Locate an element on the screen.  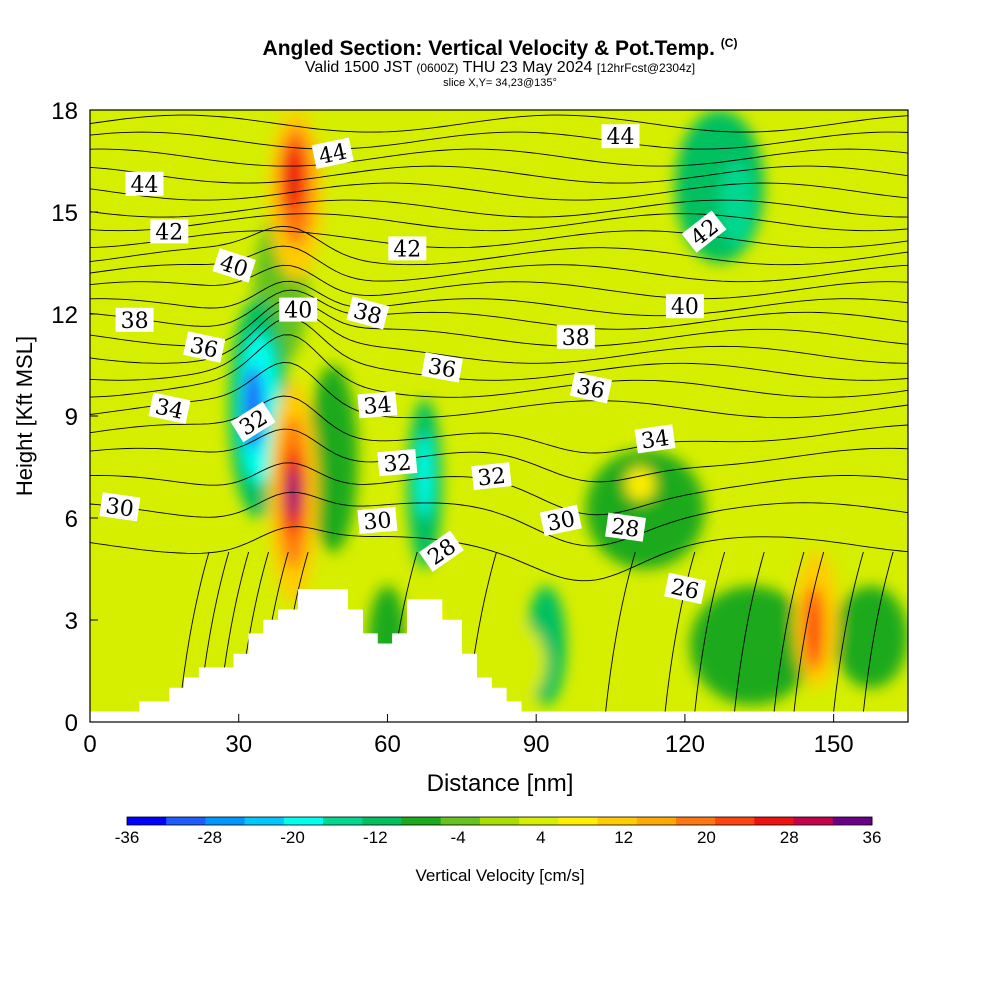
contour-label-text: 28 is located at coordinates (625, 528).